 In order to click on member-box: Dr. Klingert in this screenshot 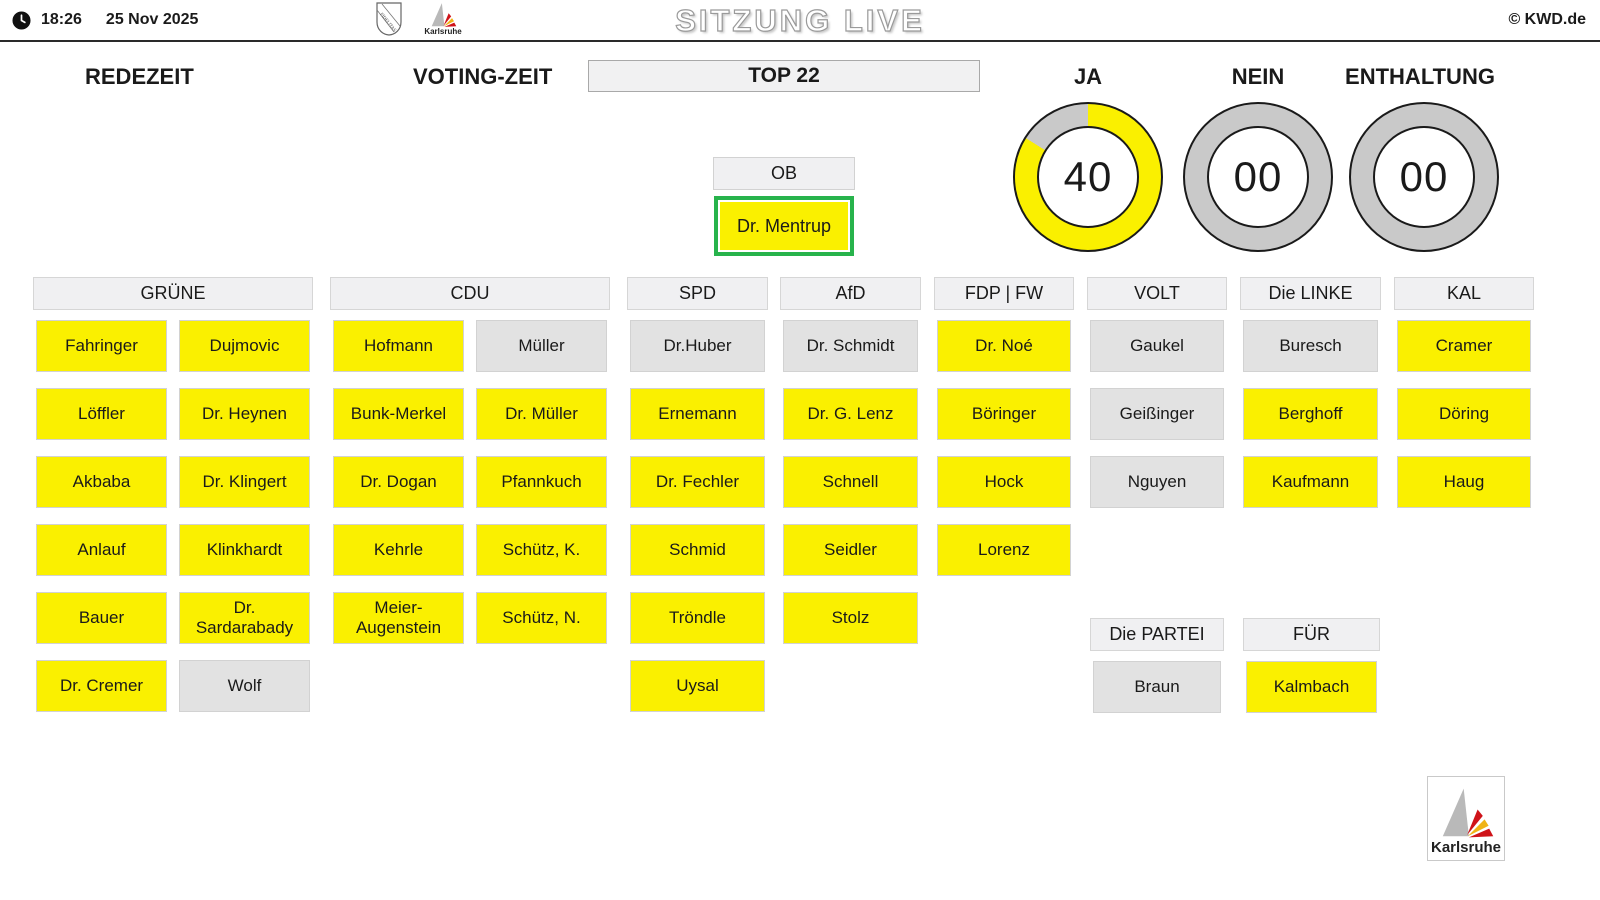, I will do `click(244, 482)`.